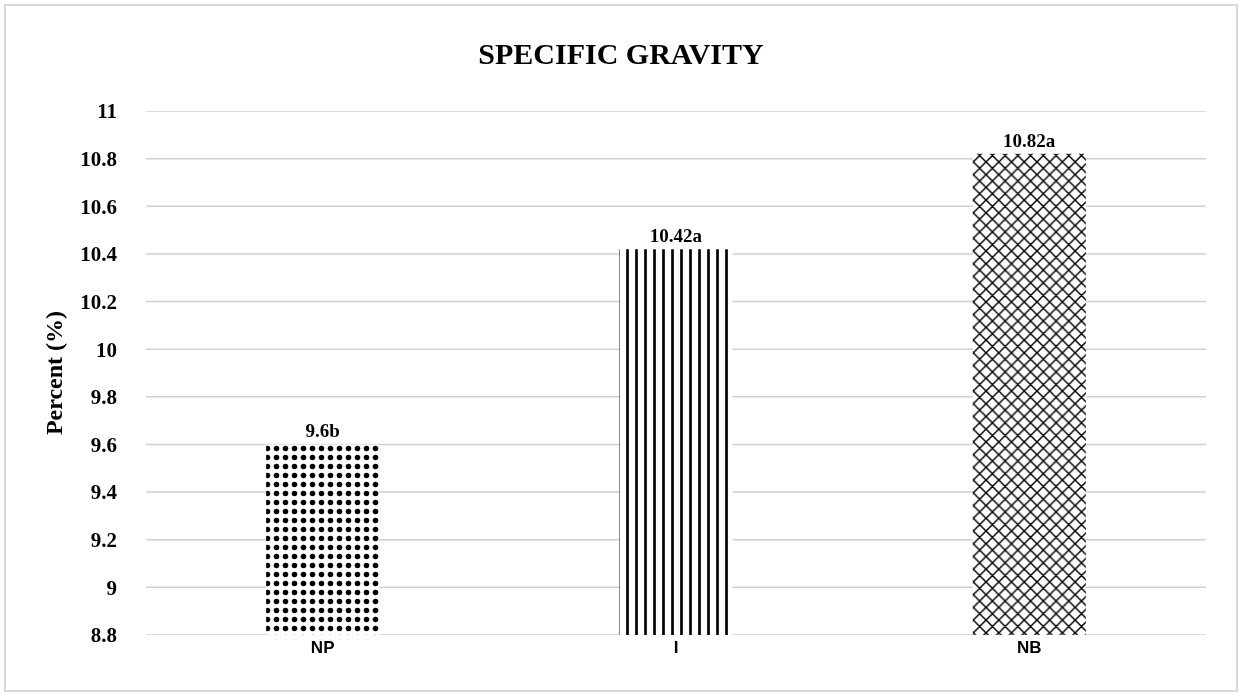 The image size is (1244, 698). Describe the element at coordinates (104, 492) in the screenshot. I see `y-tick-label: 9.4` at that location.